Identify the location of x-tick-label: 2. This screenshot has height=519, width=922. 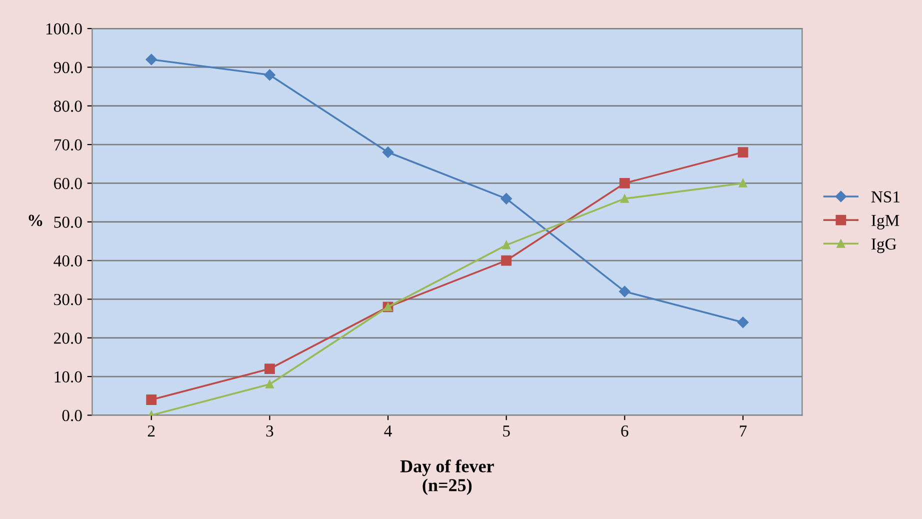
(151, 430).